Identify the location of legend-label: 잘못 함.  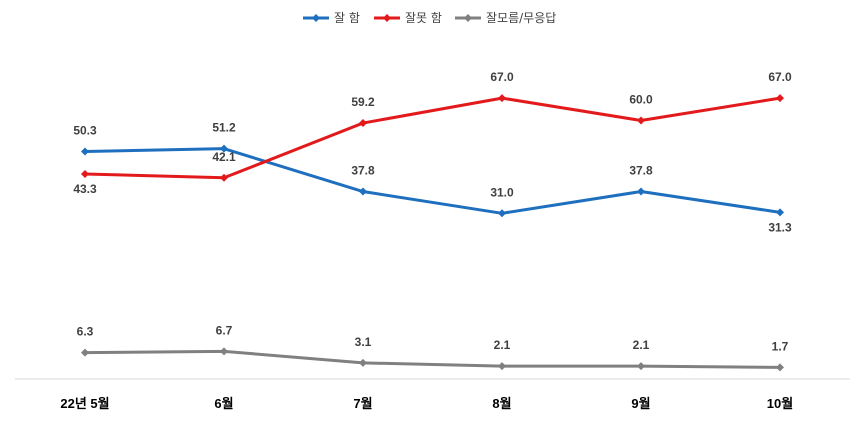
(423, 18).